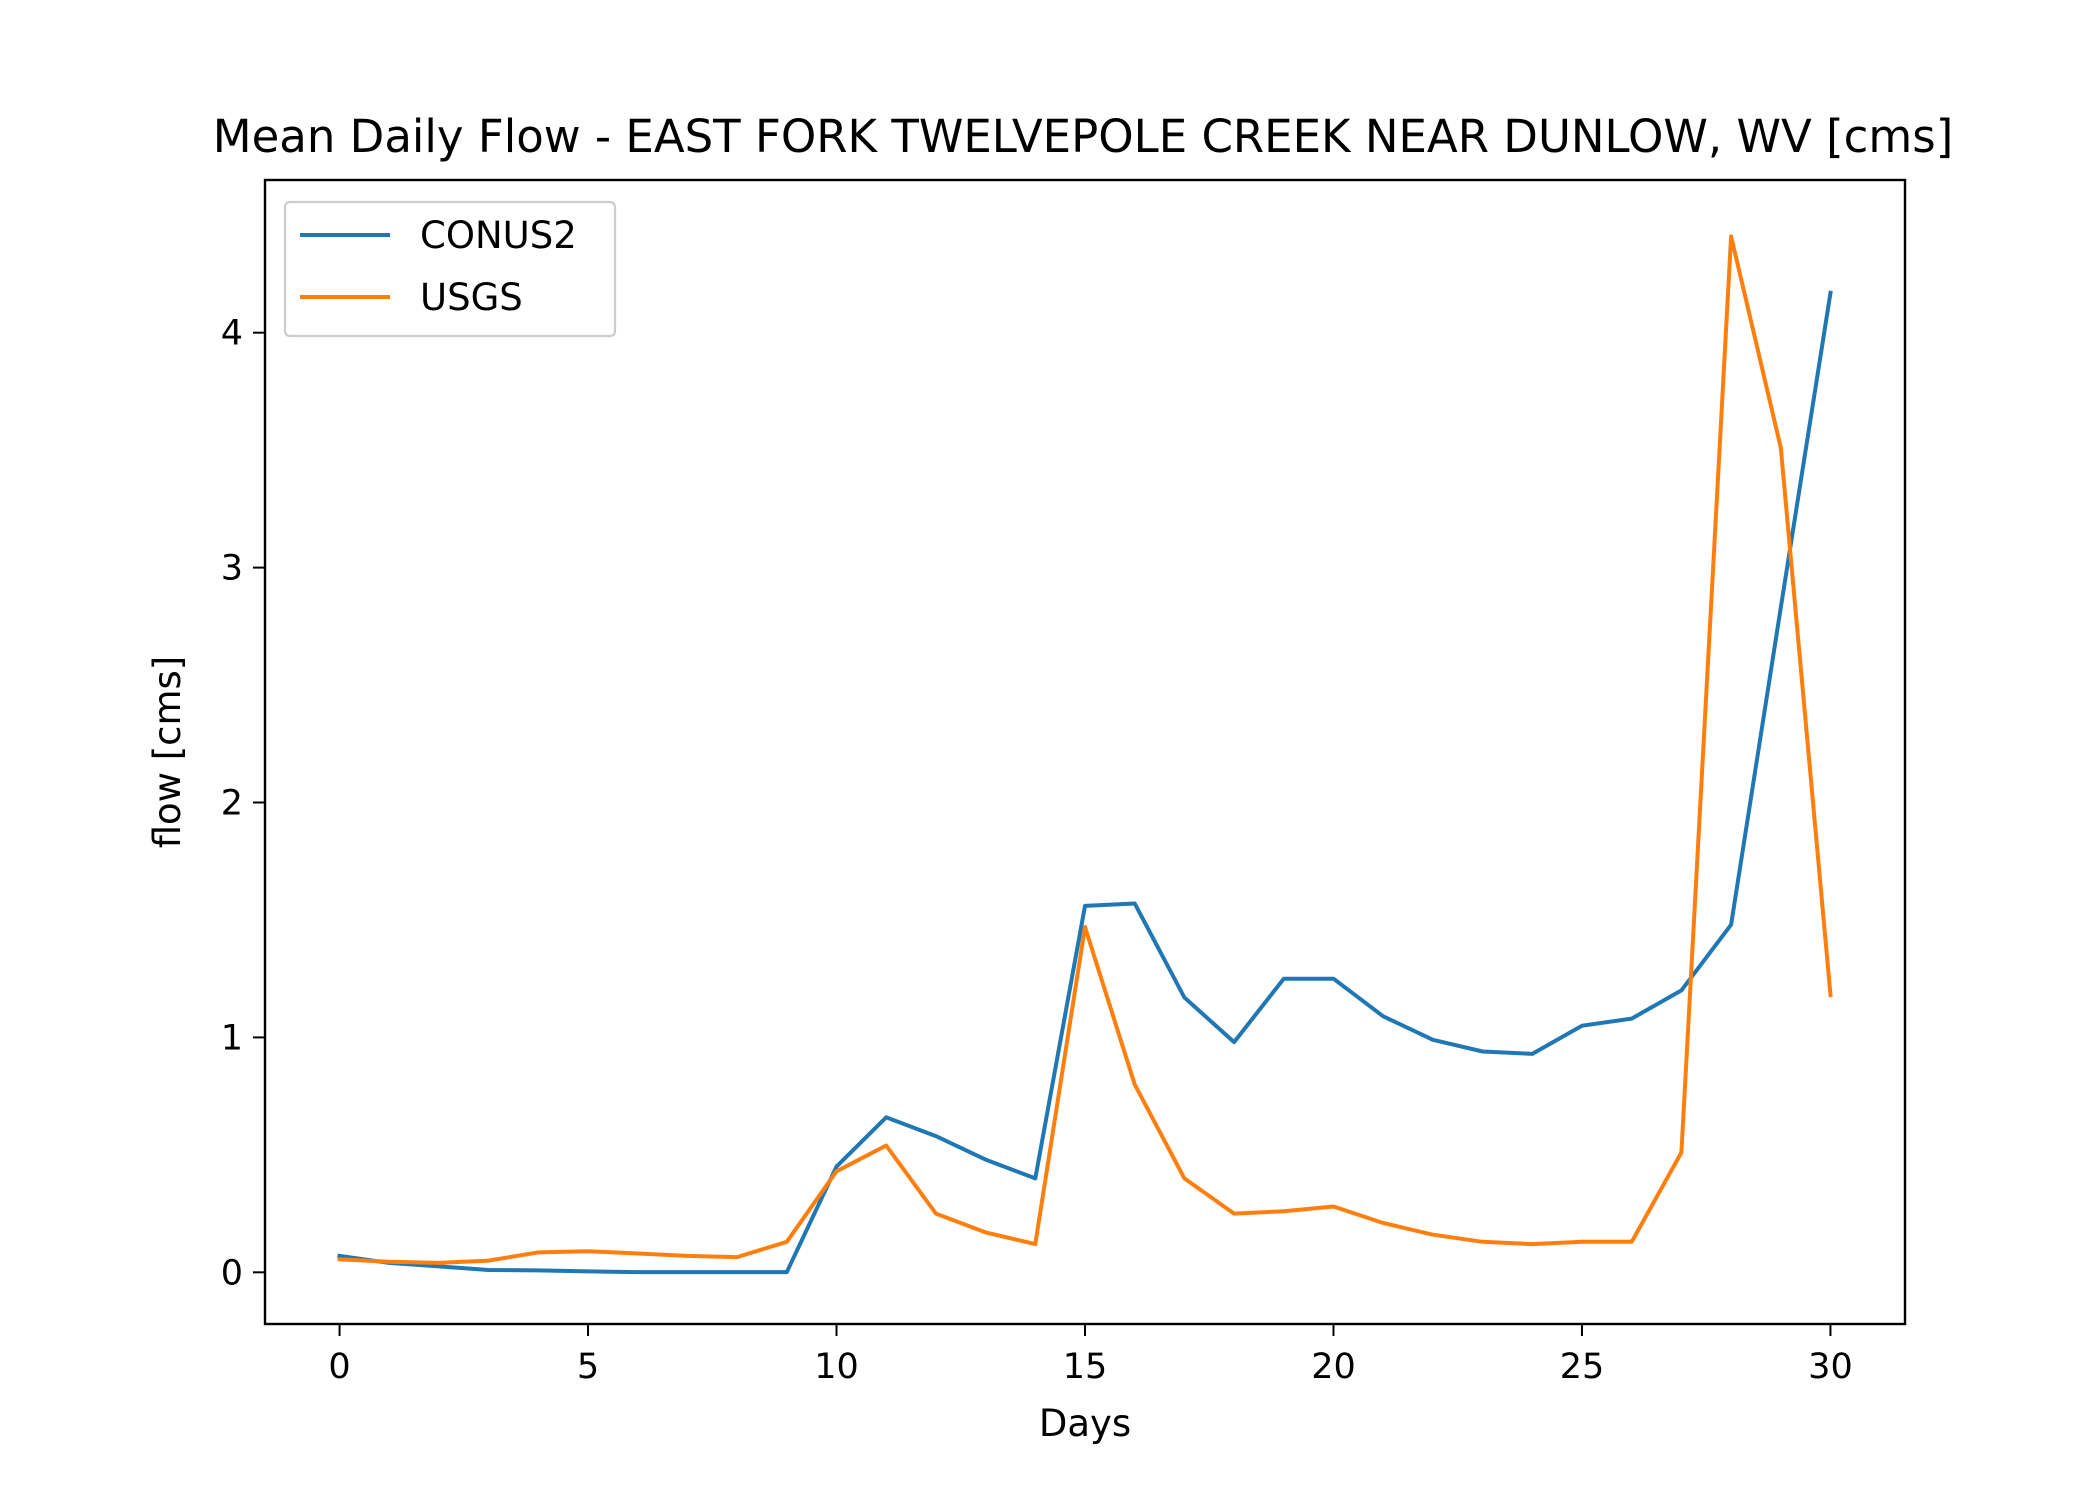  What do you see at coordinates (232, 804) in the screenshot?
I see `y-tick-label: 2` at bounding box center [232, 804].